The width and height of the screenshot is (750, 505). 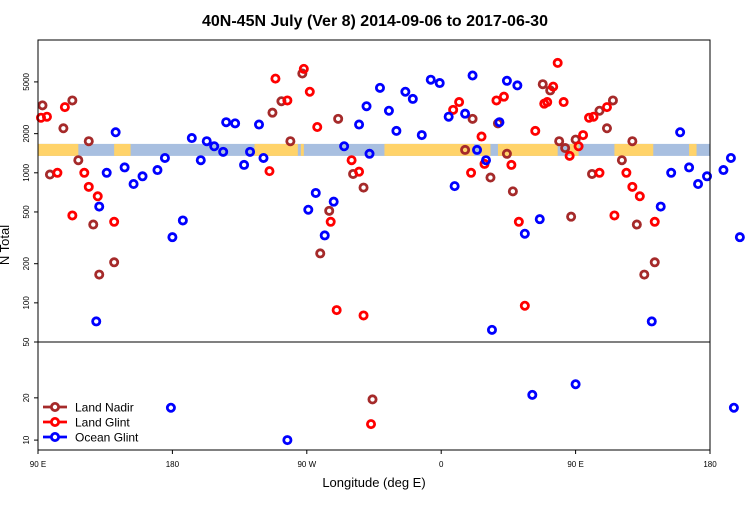 I want to click on y-tick-label: 200, so click(x=26, y=263).